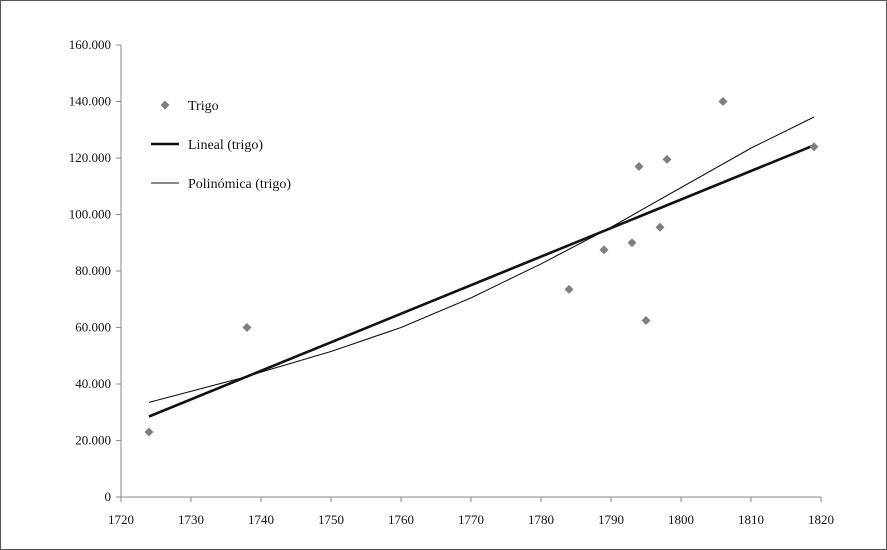 Image resolution: width=887 pixels, height=550 pixels. What do you see at coordinates (108, 496) in the screenshot?
I see `y-tick-label: 0` at bounding box center [108, 496].